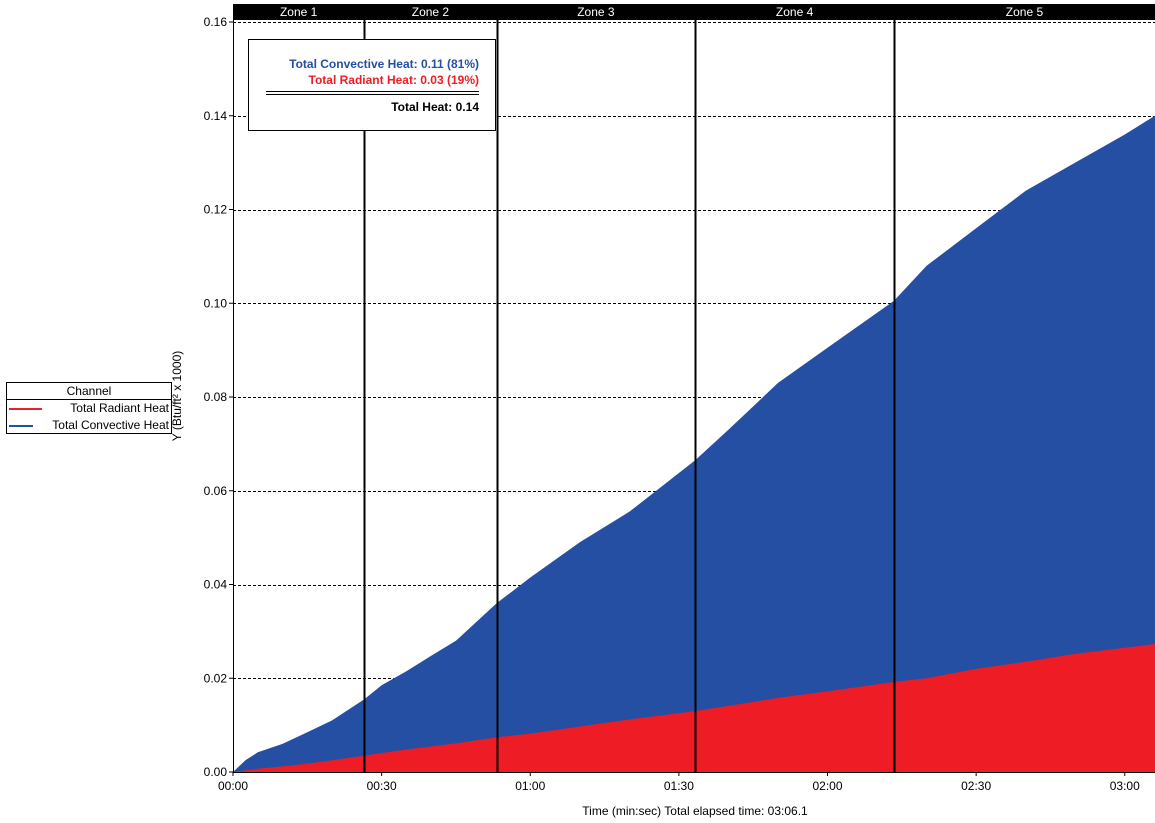  What do you see at coordinates (216, 585) in the screenshot?
I see `y-tick-label-2: 0.04` at bounding box center [216, 585].